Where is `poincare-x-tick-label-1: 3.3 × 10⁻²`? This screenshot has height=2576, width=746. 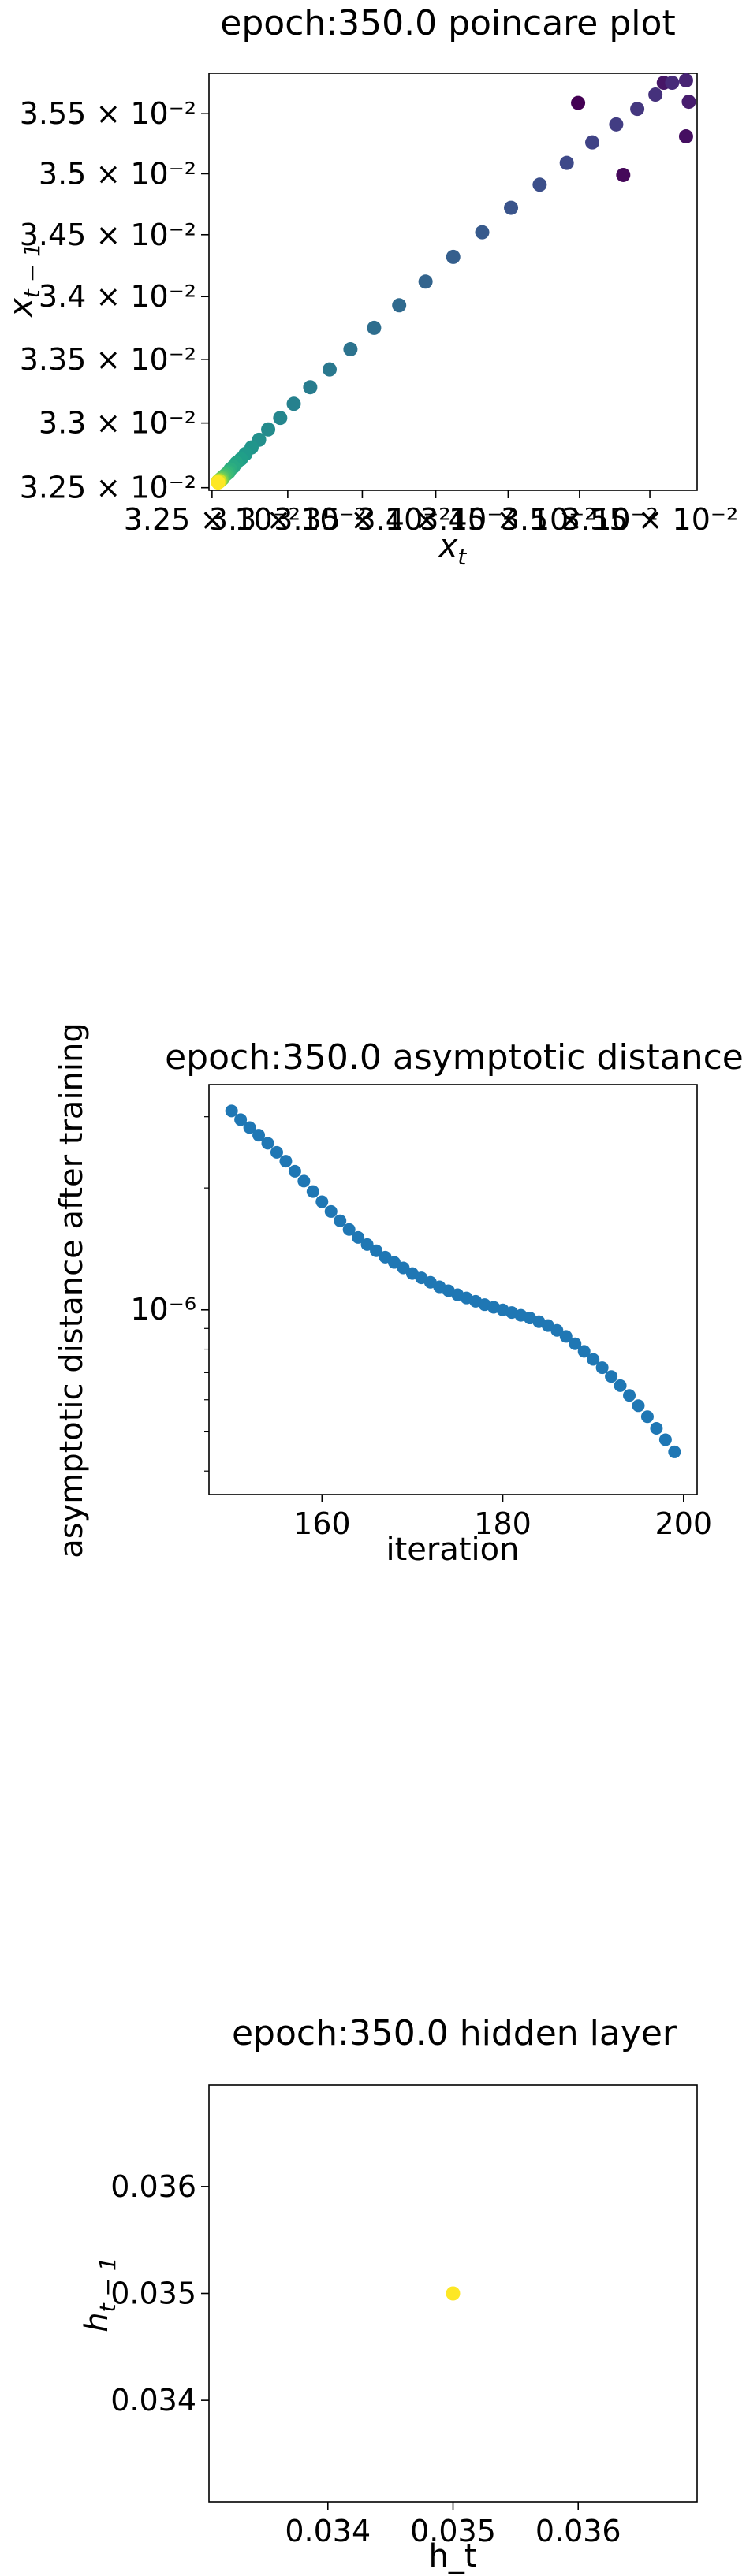
poincare-x-tick-label-1: 3.3 × 10⁻² is located at coordinates (288, 519).